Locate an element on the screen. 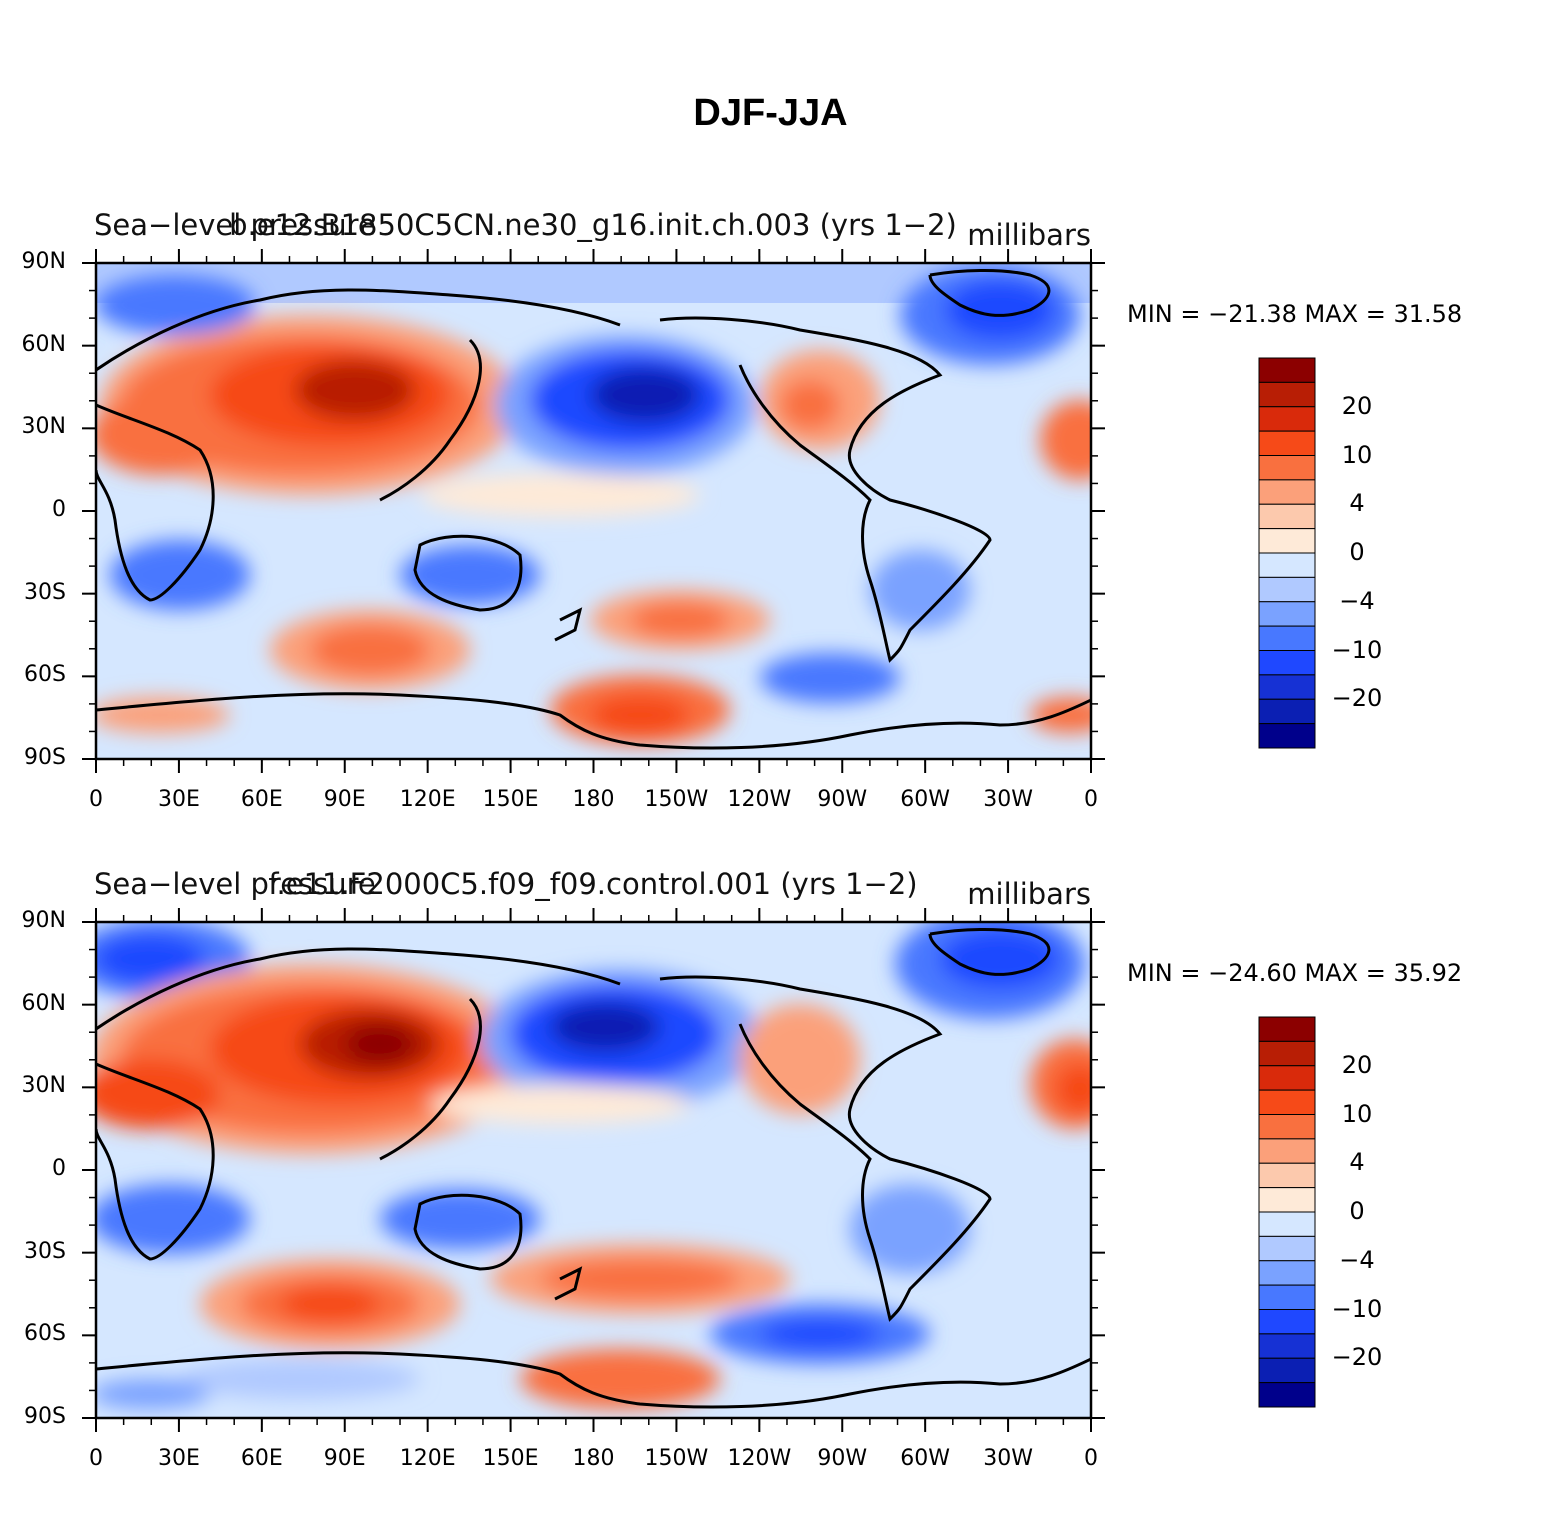 The image size is (1541, 1538). min-max-label: MIN = −21.38 MAX = 31.58 is located at coordinates (1295, 314).